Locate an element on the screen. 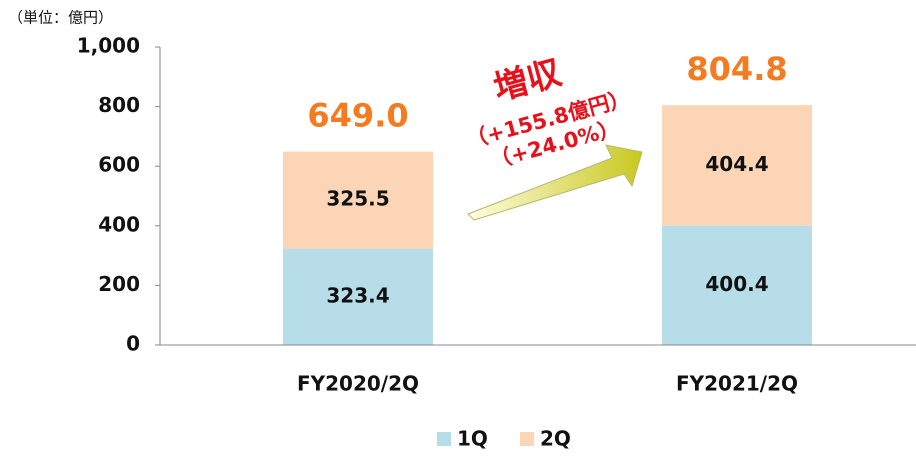 This screenshot has width=916, height=458. y-tick-label: 1,000 is located at coordinates (108, 46).